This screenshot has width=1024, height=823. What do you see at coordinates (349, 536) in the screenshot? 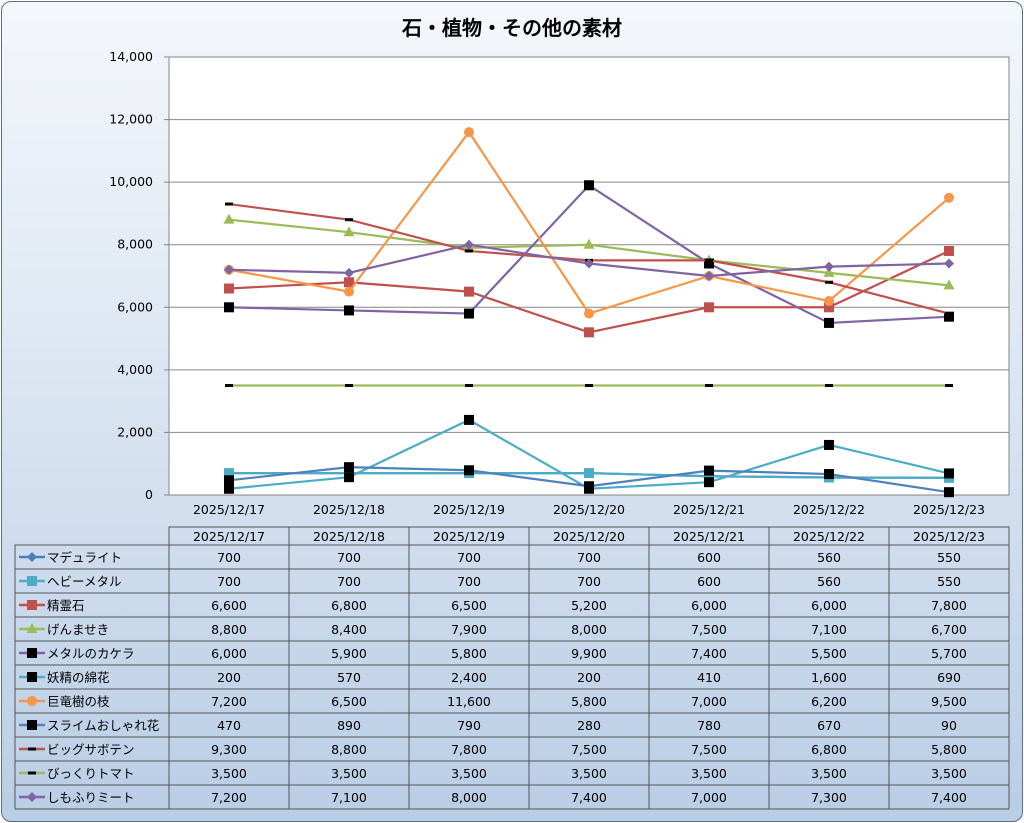
I see `table-header-cell: 2025/12/18` at bounding box center [349, 536].